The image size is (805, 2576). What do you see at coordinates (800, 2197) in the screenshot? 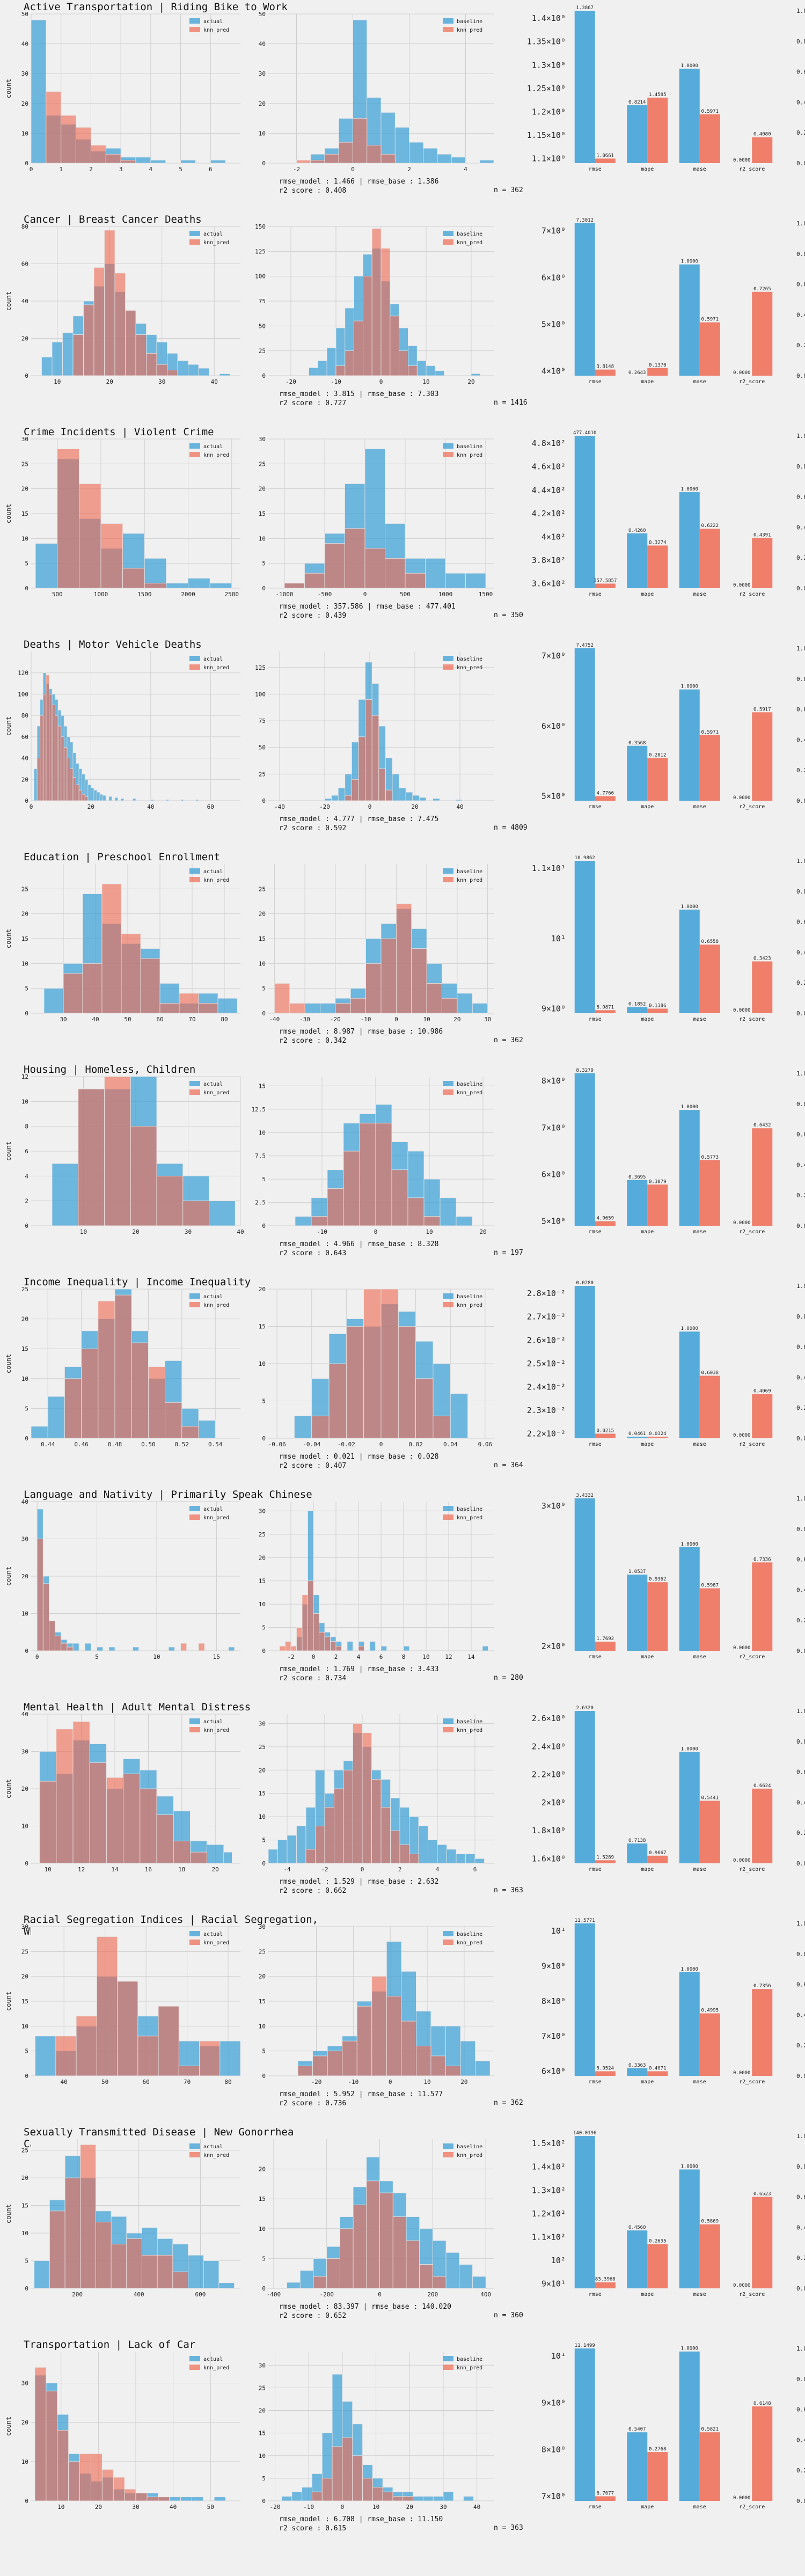
I see `metric-right-tick-label: 0.6` at bounding box center [800, 2197].